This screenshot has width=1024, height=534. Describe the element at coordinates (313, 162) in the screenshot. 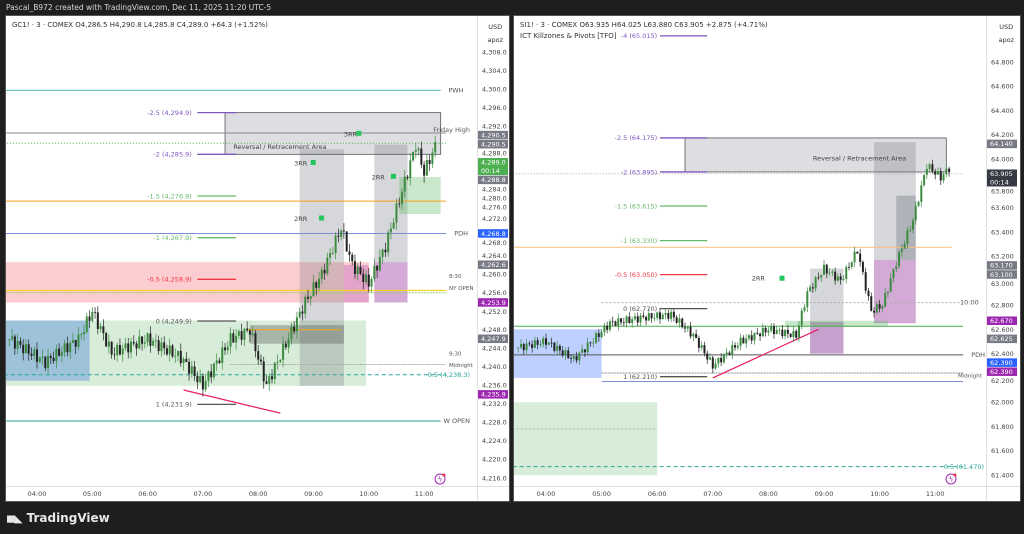

I see `check-icon` at that location.